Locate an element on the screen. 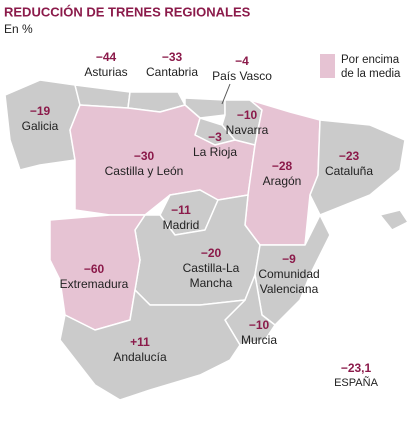 The width and height of the screenshot is (414, 431). region-name: La Rioja is located at coordinates (215, 152).